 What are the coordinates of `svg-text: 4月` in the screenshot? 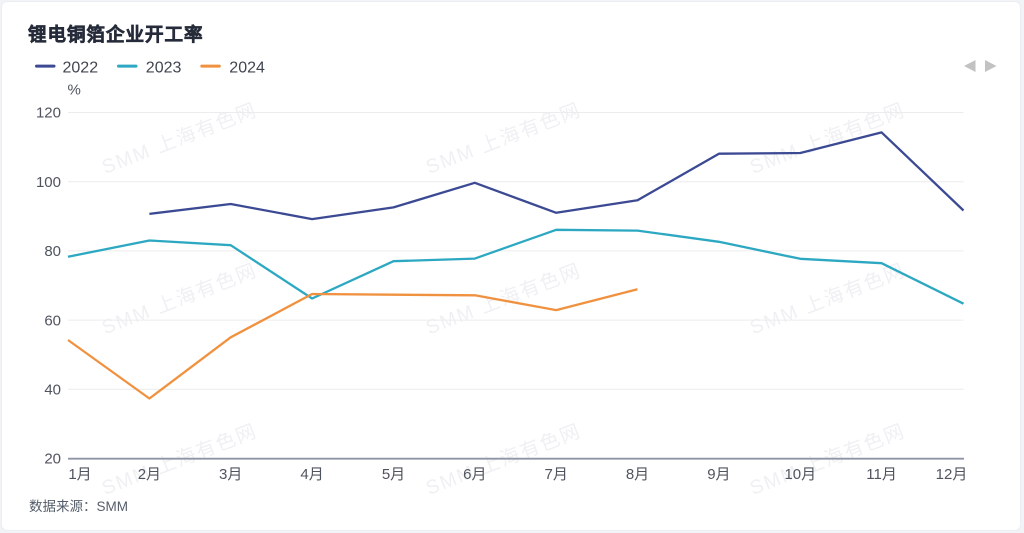 It's located at (311, 474).